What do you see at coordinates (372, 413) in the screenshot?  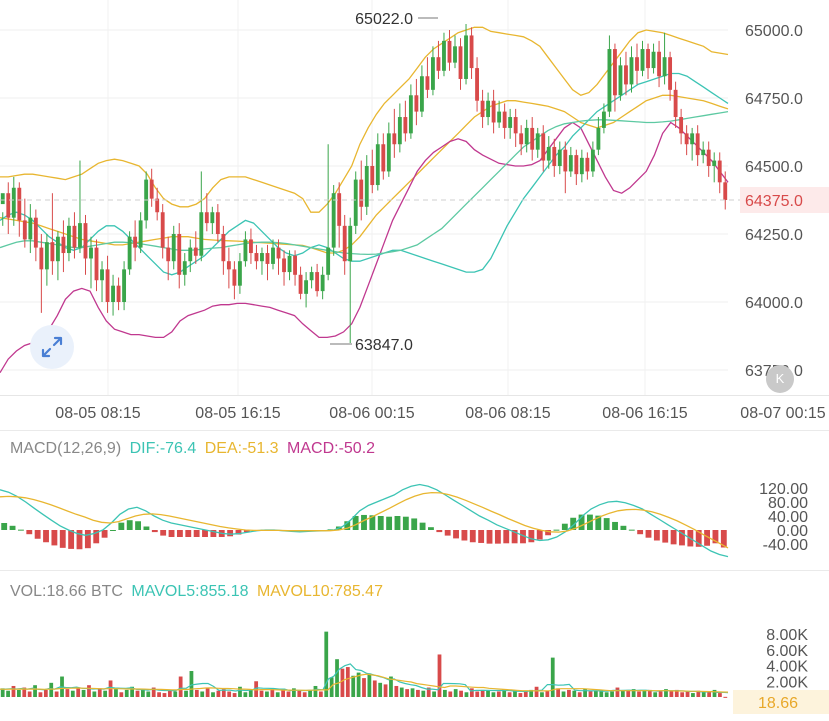 I see `time-axis-label: 08-06 00:15` at bounding box center [372, 413].